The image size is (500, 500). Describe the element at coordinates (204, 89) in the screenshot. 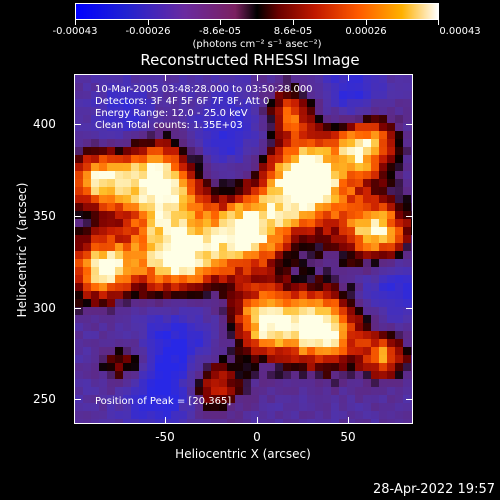

I see `info-time-range: 10-Mar-2005 03:48:28.000 to 03:50:28.000` at that location.